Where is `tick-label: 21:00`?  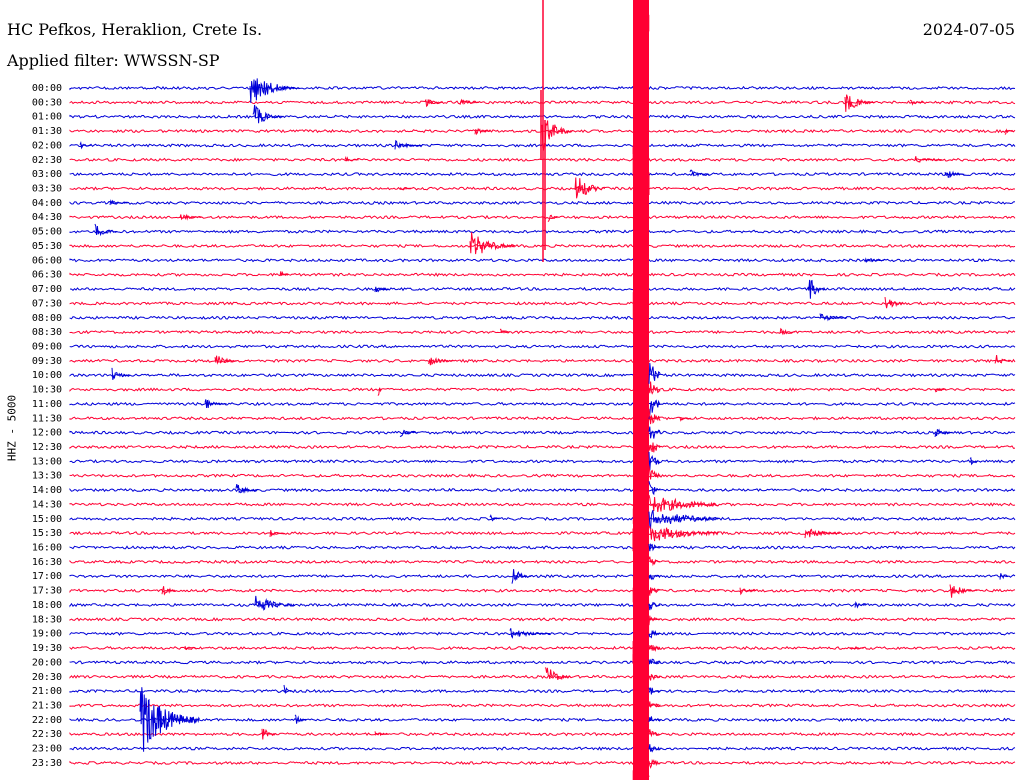 tick-label: 21:00 is located at coordinates (47, 691).